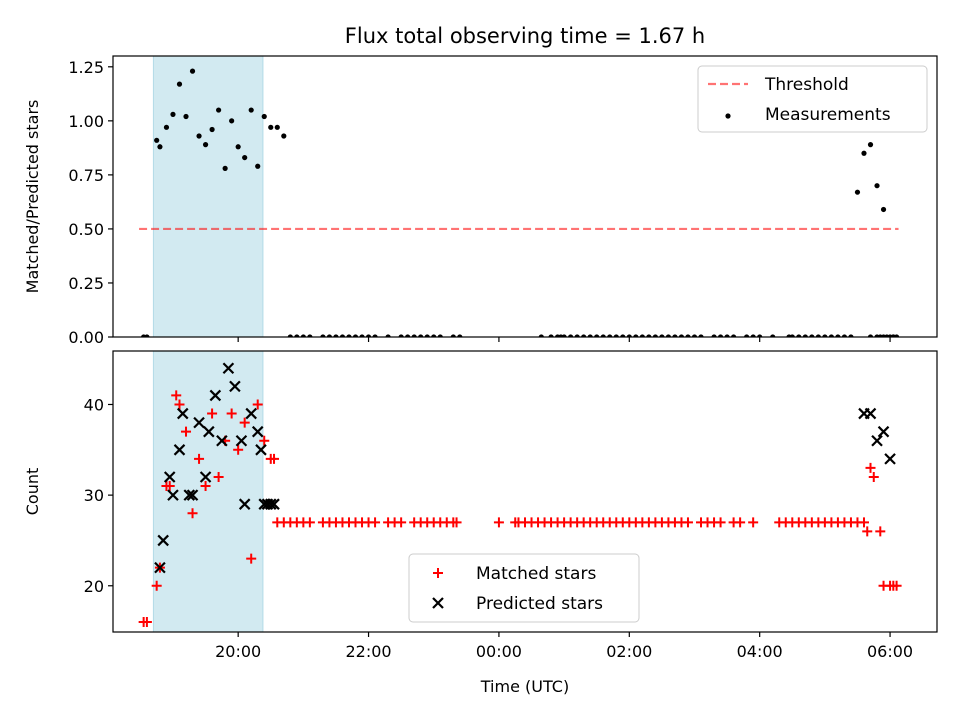  What do you see at coordinates (890, 651) in the screenshot?
I see `x-tick-label: 06:00` at bounding box center [890, 651].